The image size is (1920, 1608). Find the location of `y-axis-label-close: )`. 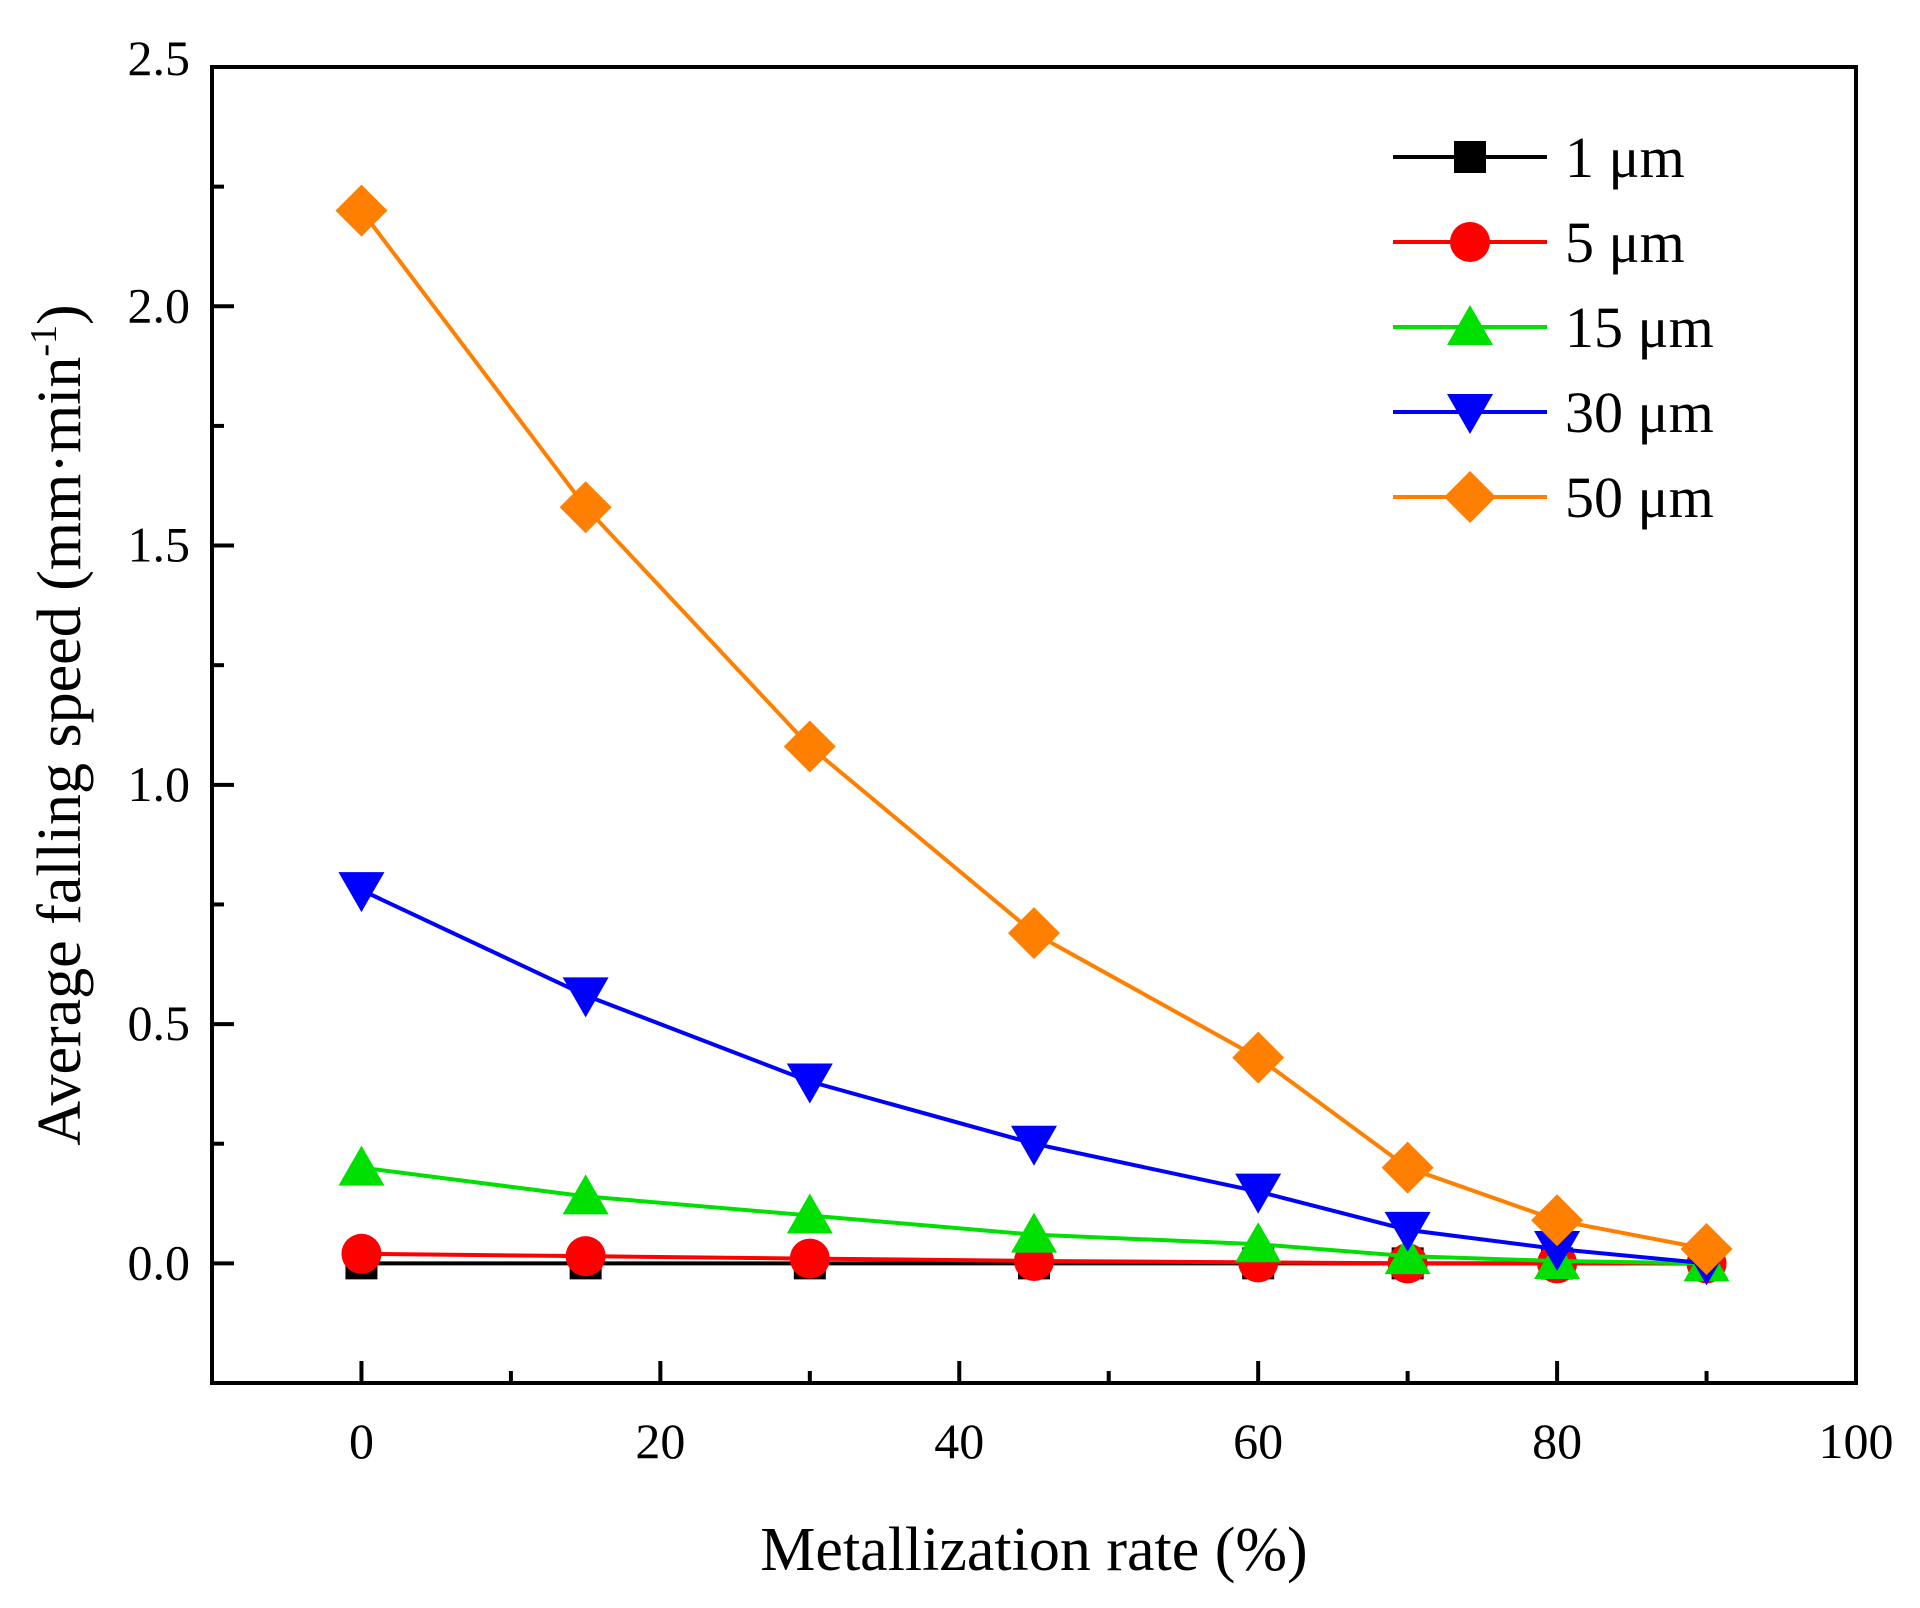

y-axis-label-close: ) is located at coordinates (60, 314).